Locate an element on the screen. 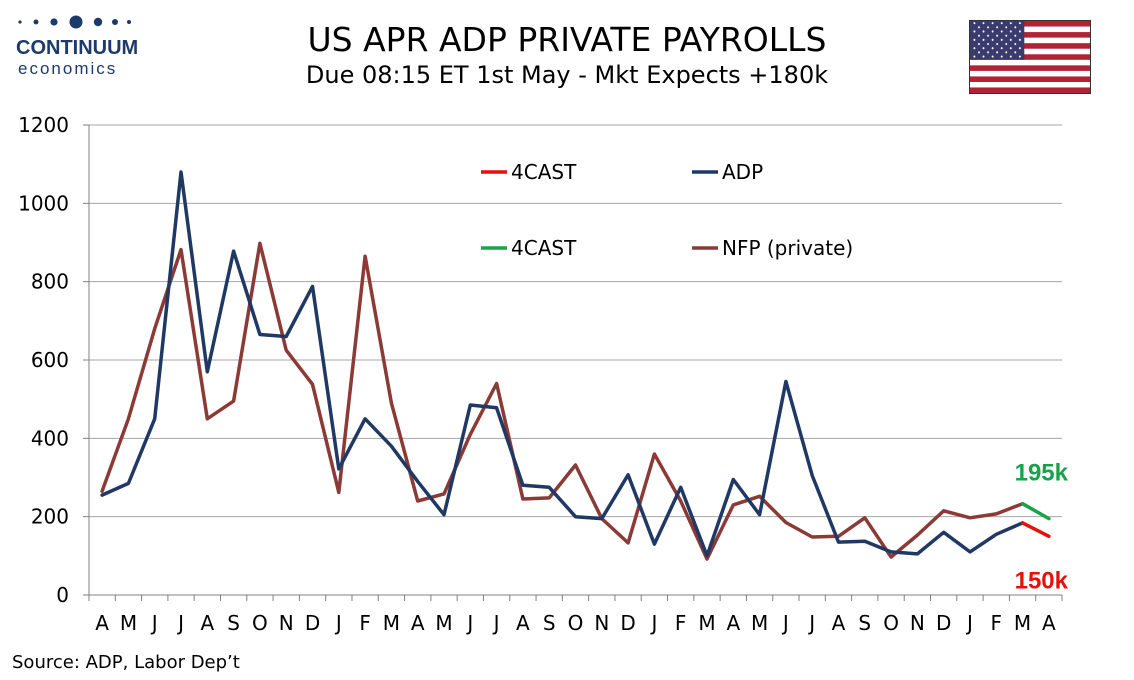 Image resolution: width=1134 pixels, height=680 pixels. chart-subtitle: Due 08:15 ET 1st May - Mkt Expects +180k is located at coordinates (567, 75).